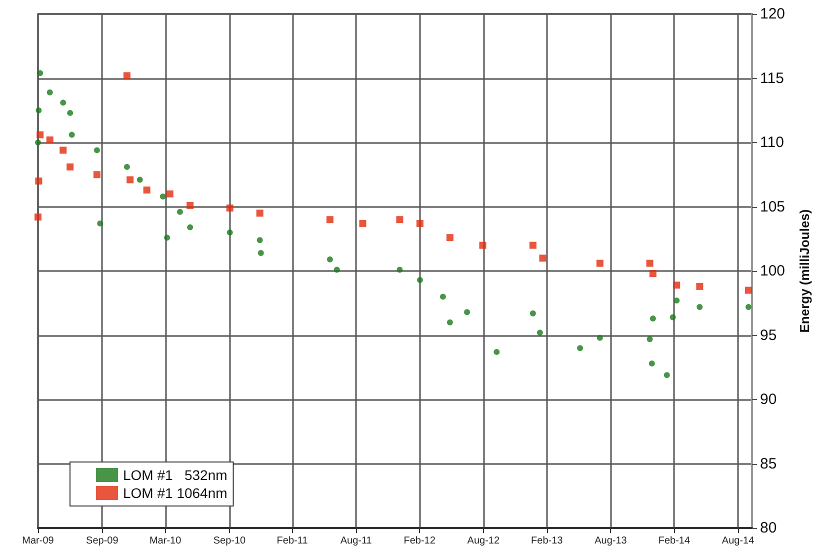 Image resolution: width=831 pixels, height=548 pixels. What do you see at coordinates (773, 14) in the screenshot?
I see `y-tick-label: 120` at bounding box center [773, 14].